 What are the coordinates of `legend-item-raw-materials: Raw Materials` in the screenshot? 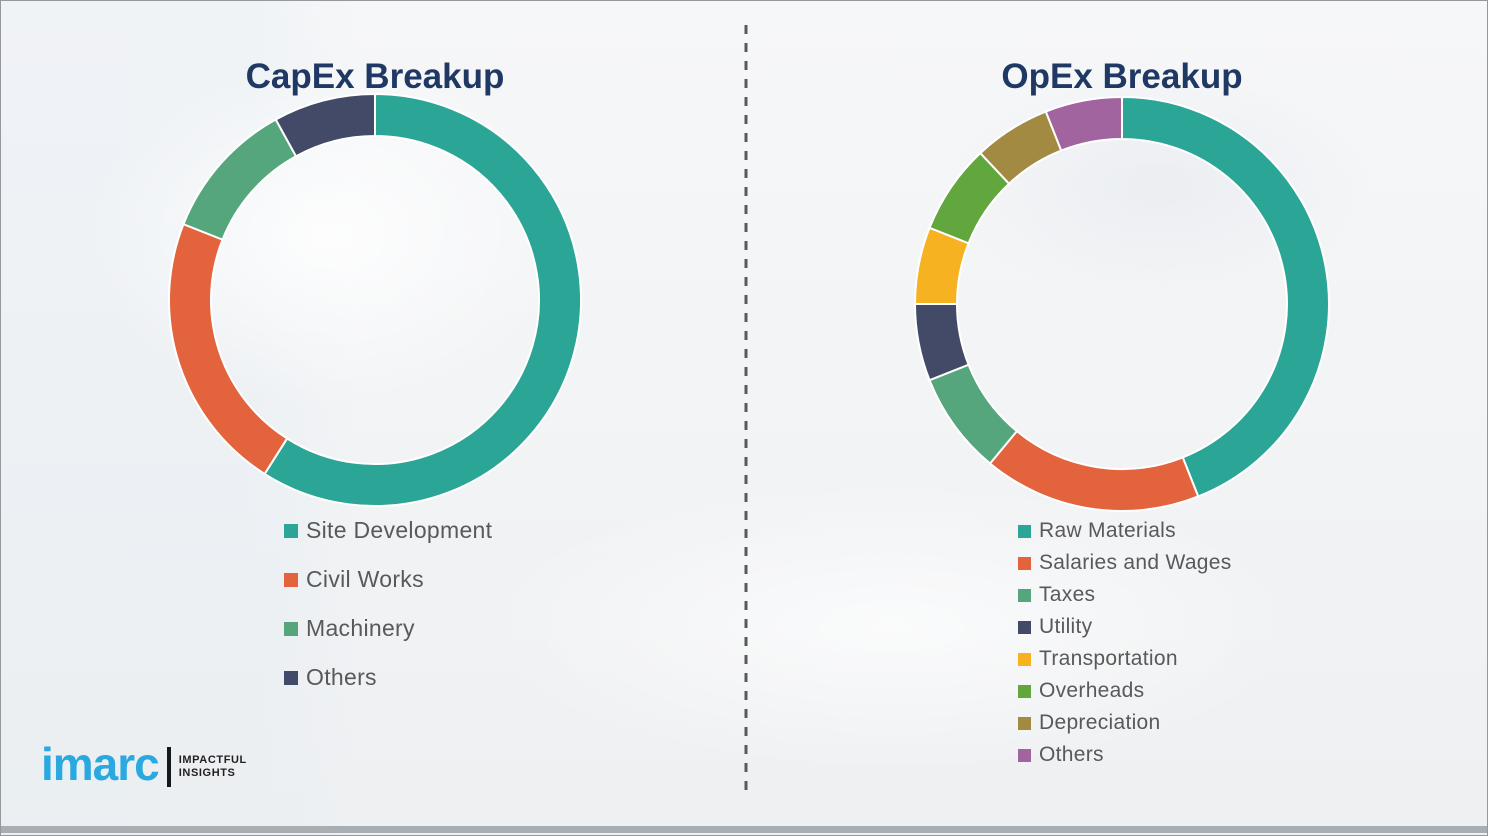 It's located at (1125, 531).